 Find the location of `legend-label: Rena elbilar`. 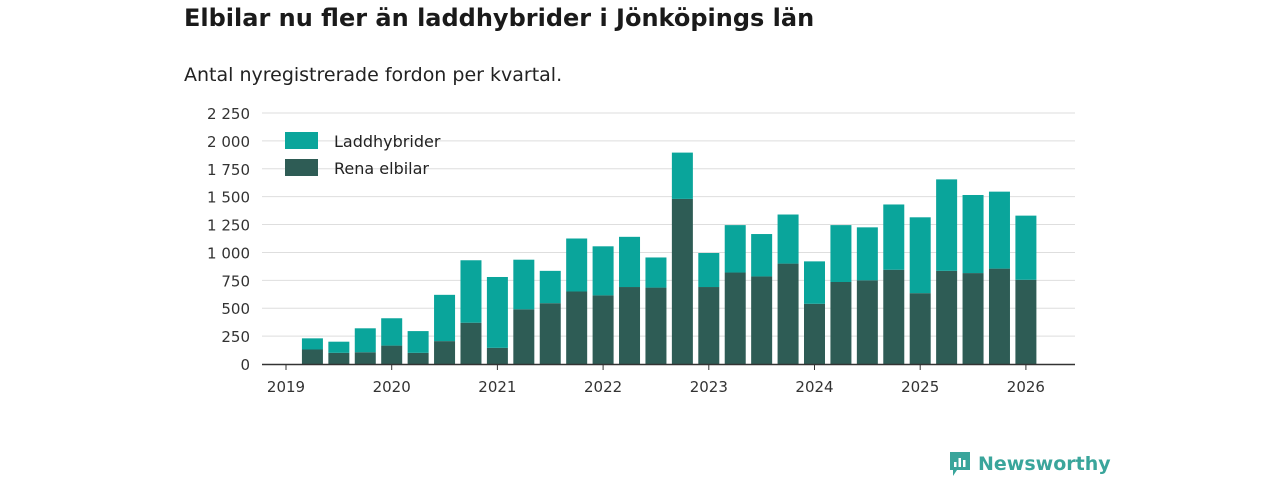

legend-label: Rena elbilar is located at coordinates (381, 168).